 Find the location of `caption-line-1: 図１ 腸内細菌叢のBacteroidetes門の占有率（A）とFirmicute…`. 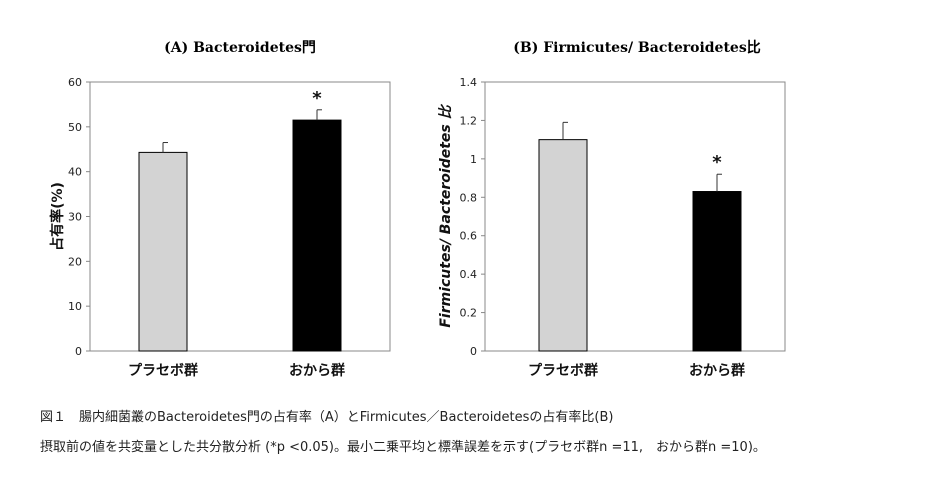

caption-line-1: 図１ 腸内細菌叢のBacteroidetes門の占有率（A）とFirmicute… is located at coordinates (327, 417).